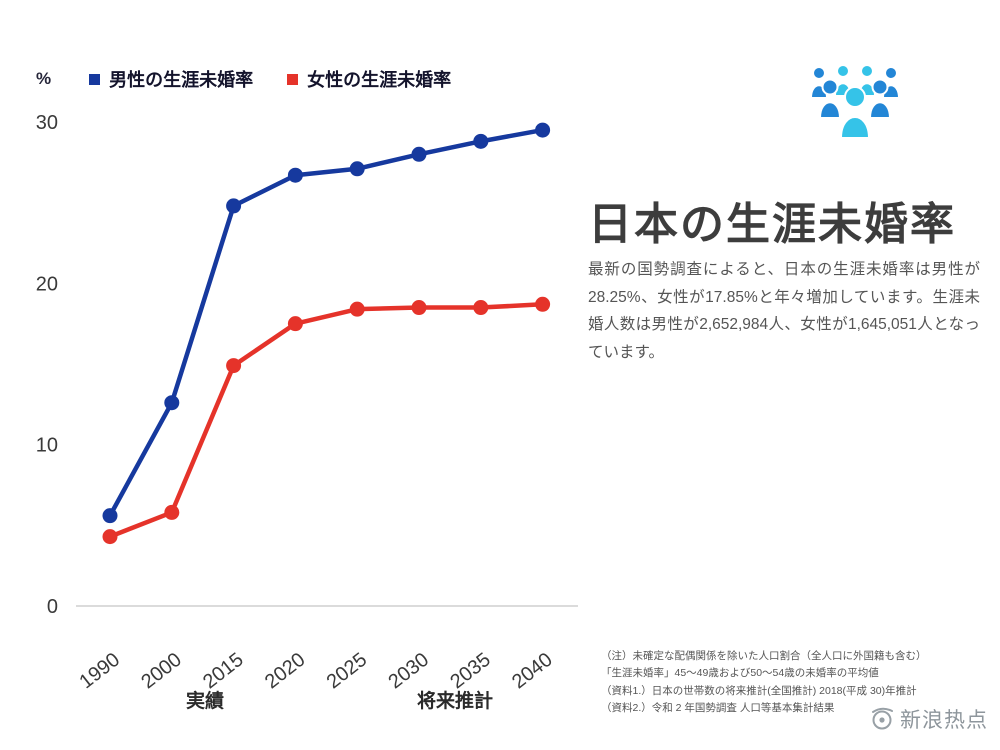 Image resolution: width=1000 pixels, height=750 pixels. What do you see at coordinates (260, 79) in the screenshot?
I see `chart-legend: % 男性の生涯未婚率 女性の生涯未婚率` at bounding box center [260, 79].